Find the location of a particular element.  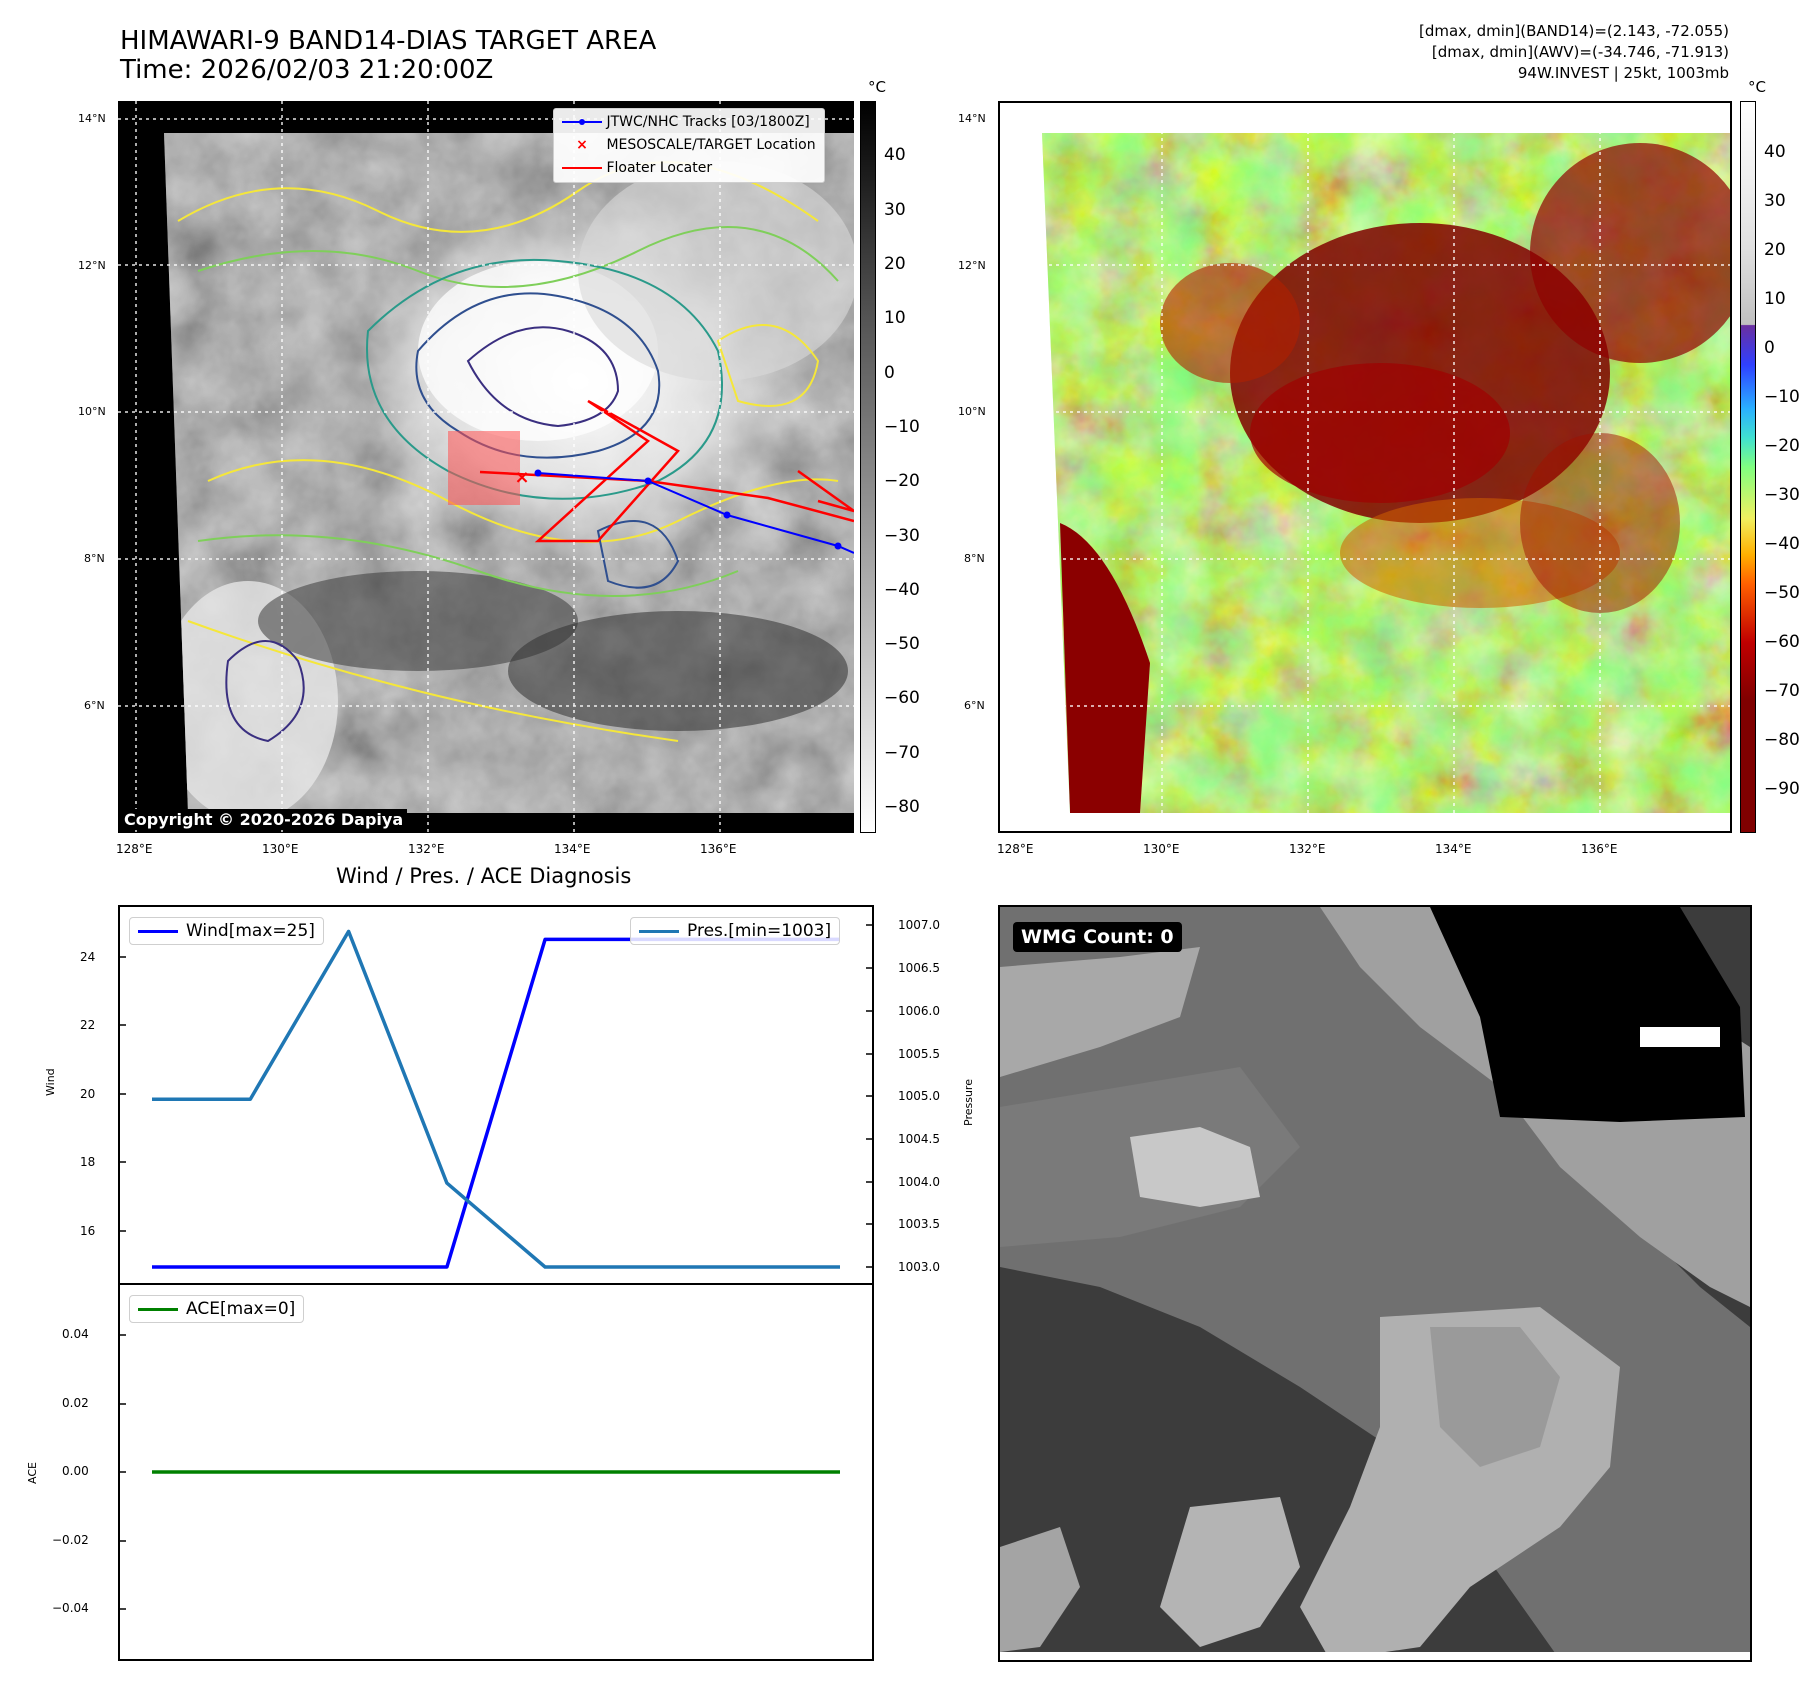

wind-pres-svg is located at coordinates (496, 1096).